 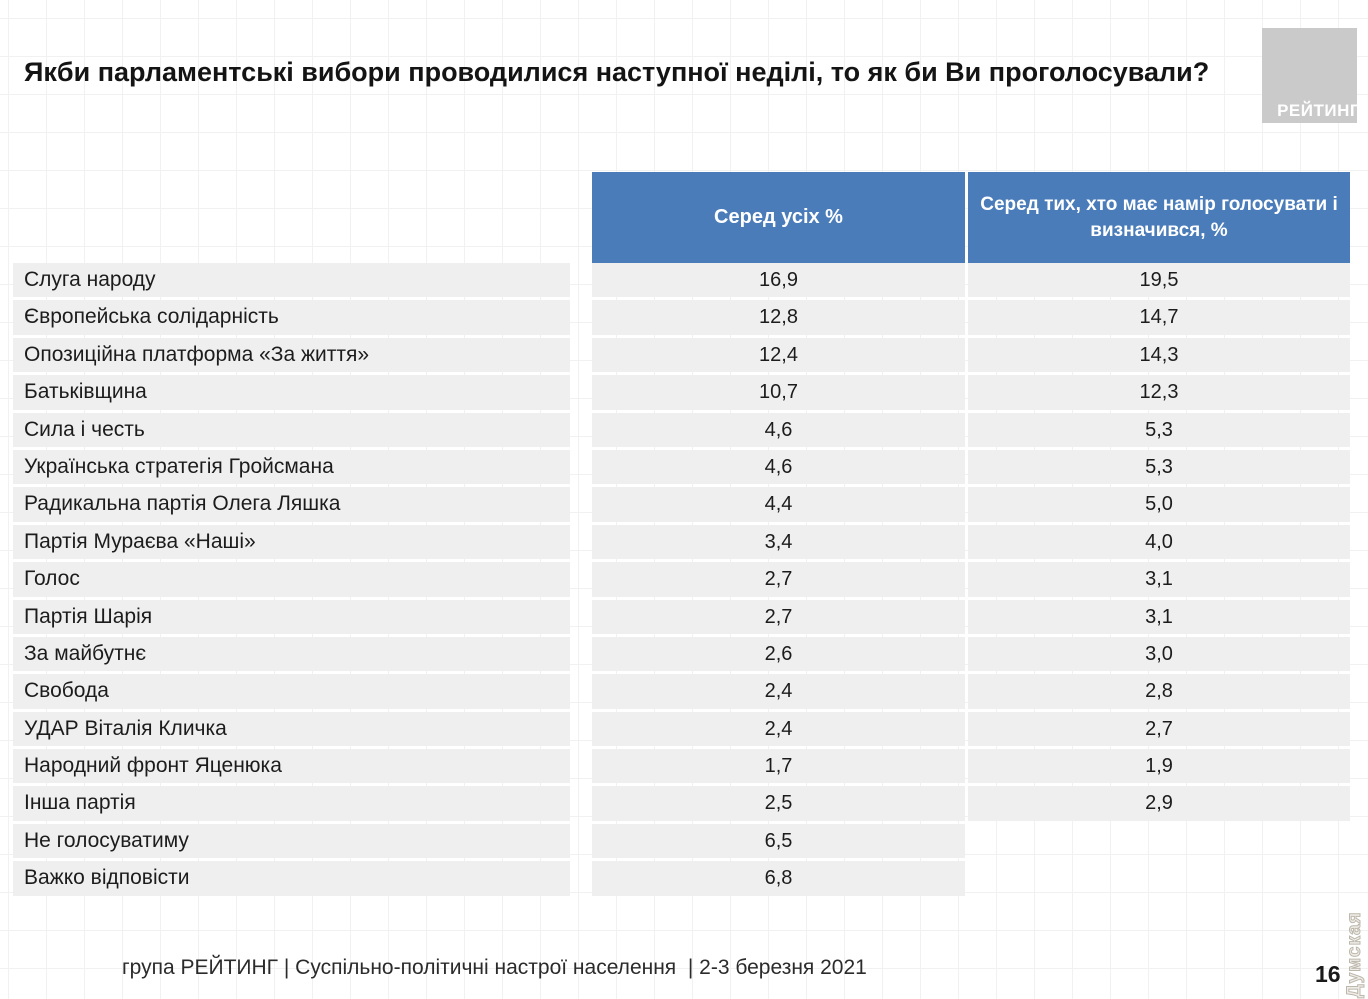 What do you see at coordinates (778, 504) in the screenshot?
I see `value-among-all-cell: 4,4` at bounding box center [778, 504].